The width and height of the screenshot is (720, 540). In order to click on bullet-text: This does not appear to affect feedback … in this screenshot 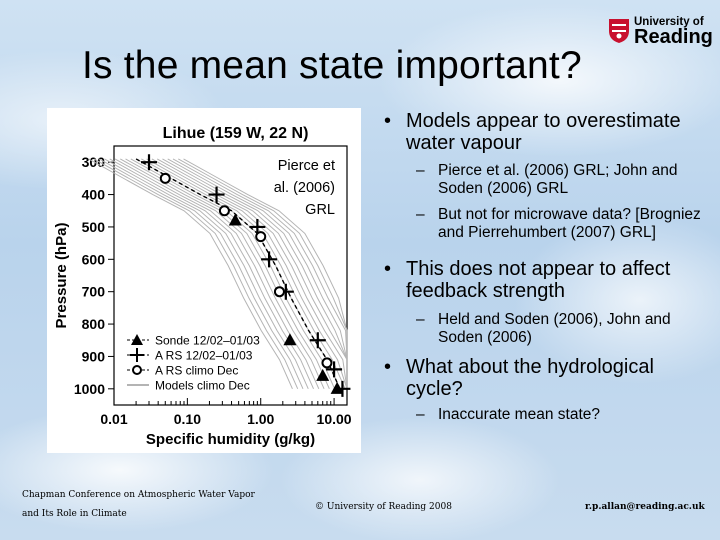, I will do `click(538, 280)`.